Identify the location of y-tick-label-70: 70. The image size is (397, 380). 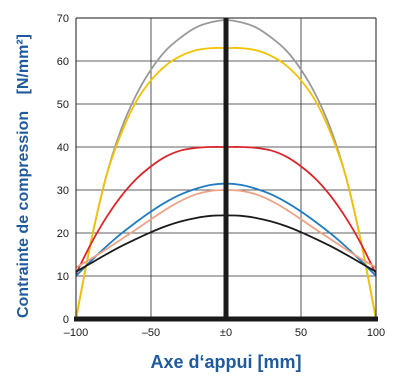
(63, 19).